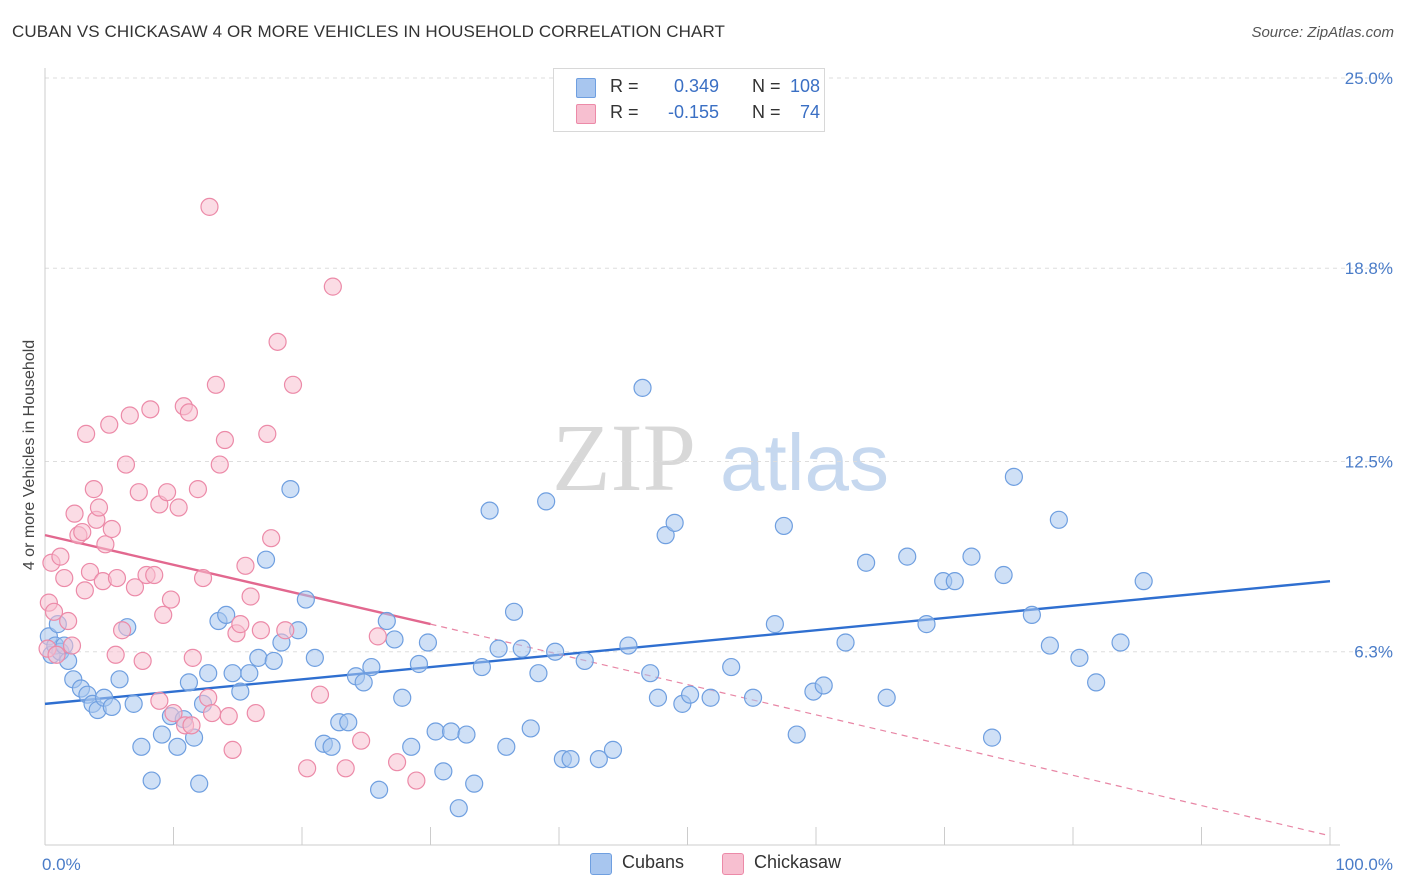  Describe the element at coordinates (1373, 652) in the screenshot. I see `y-tick-label: 6.3%` at that location.